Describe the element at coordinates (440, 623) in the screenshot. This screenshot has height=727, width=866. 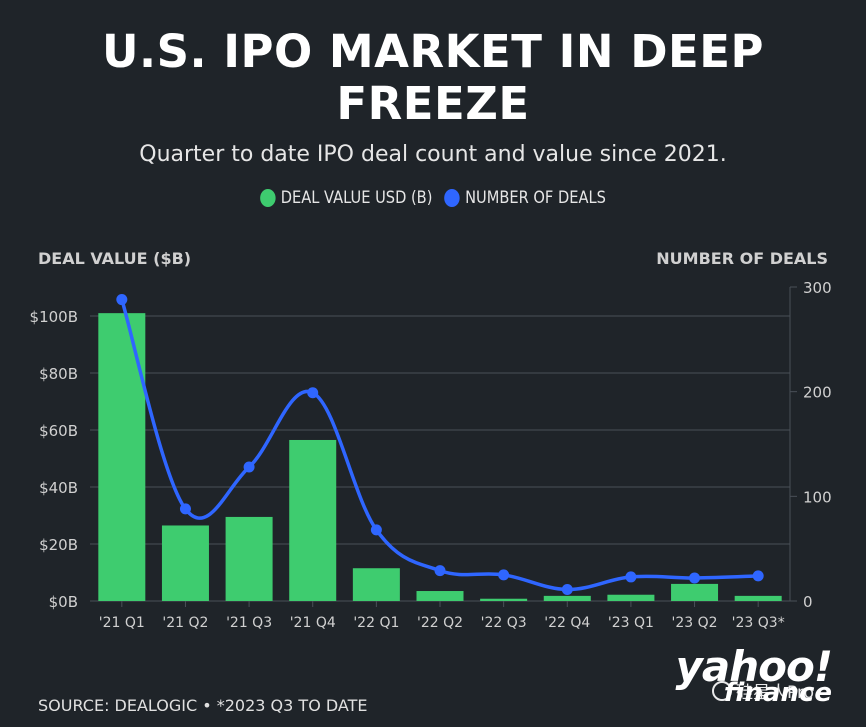
I see `x-tick-label: '22 Q2` at that location.